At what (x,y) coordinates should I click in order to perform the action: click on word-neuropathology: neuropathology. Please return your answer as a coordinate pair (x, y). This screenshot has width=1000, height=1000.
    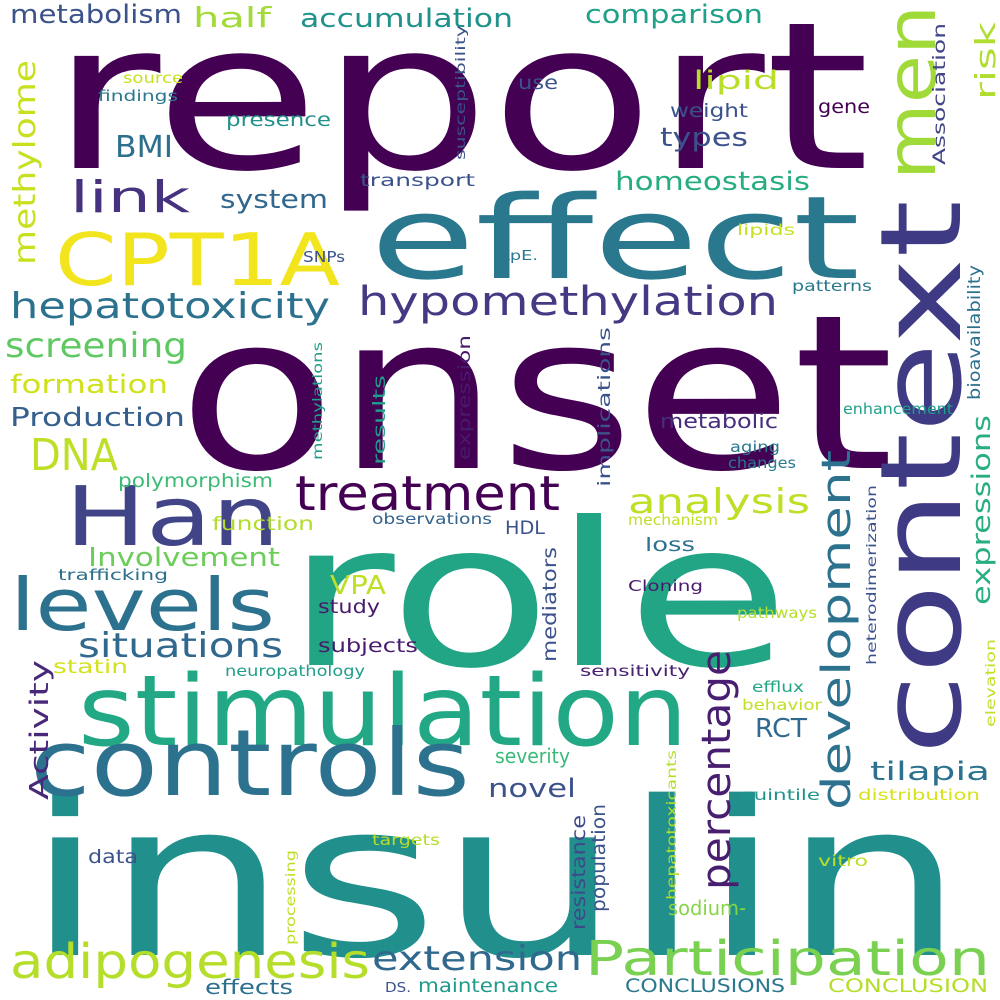
    Looking at the image, I should click on (295, 671).